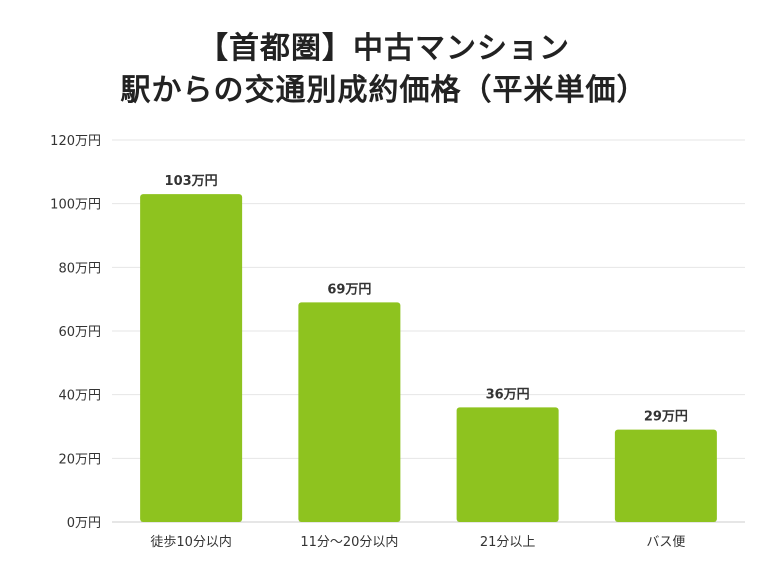 The height and width of the screenshot is (576, 768). Describe the element at coordinates (75, 205) in the screenshot. I see `y-tick-label: 100万円` at that location.